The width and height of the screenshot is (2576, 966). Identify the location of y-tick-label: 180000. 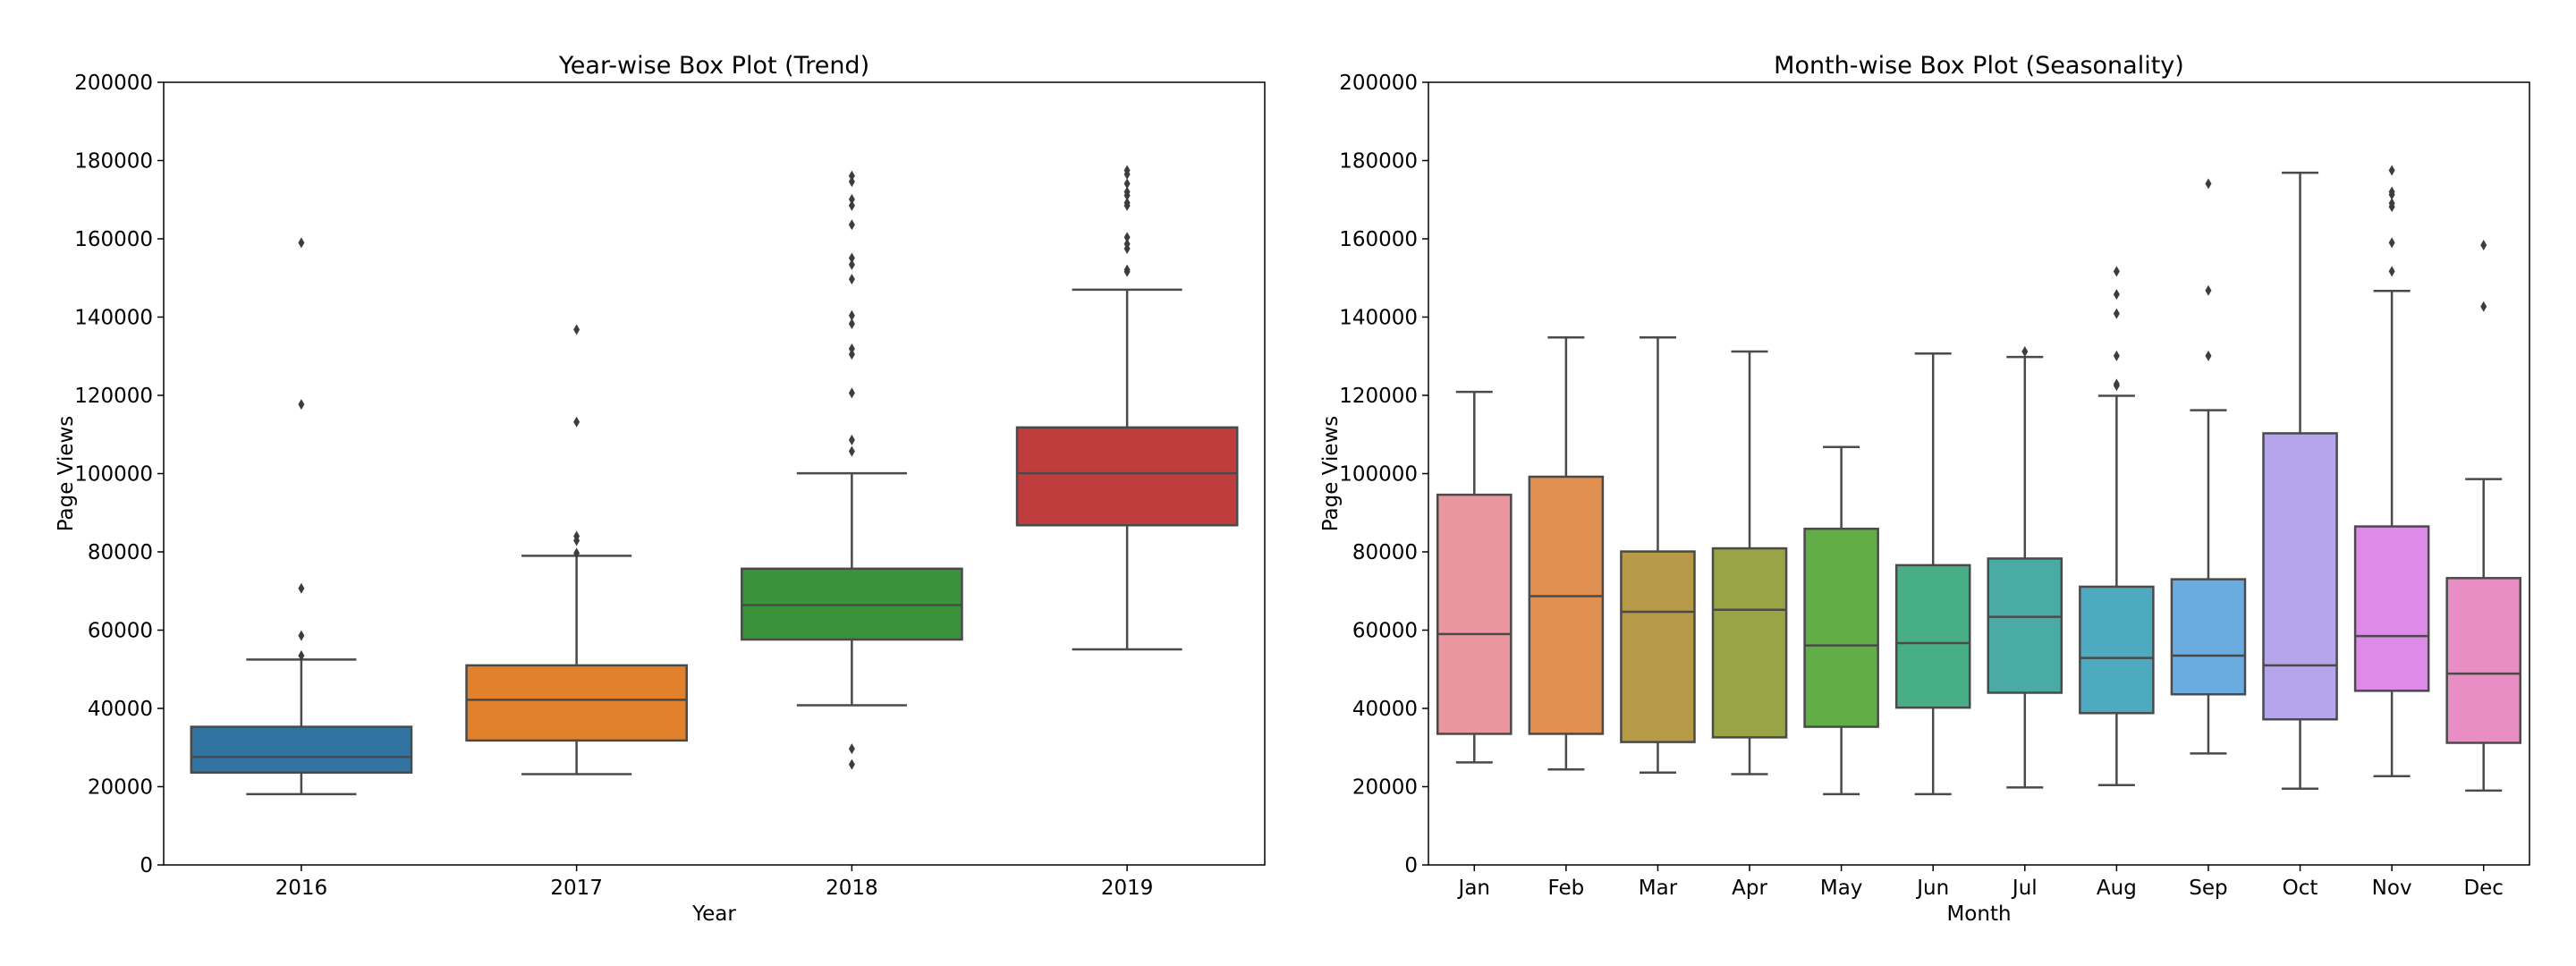
(113, 162).